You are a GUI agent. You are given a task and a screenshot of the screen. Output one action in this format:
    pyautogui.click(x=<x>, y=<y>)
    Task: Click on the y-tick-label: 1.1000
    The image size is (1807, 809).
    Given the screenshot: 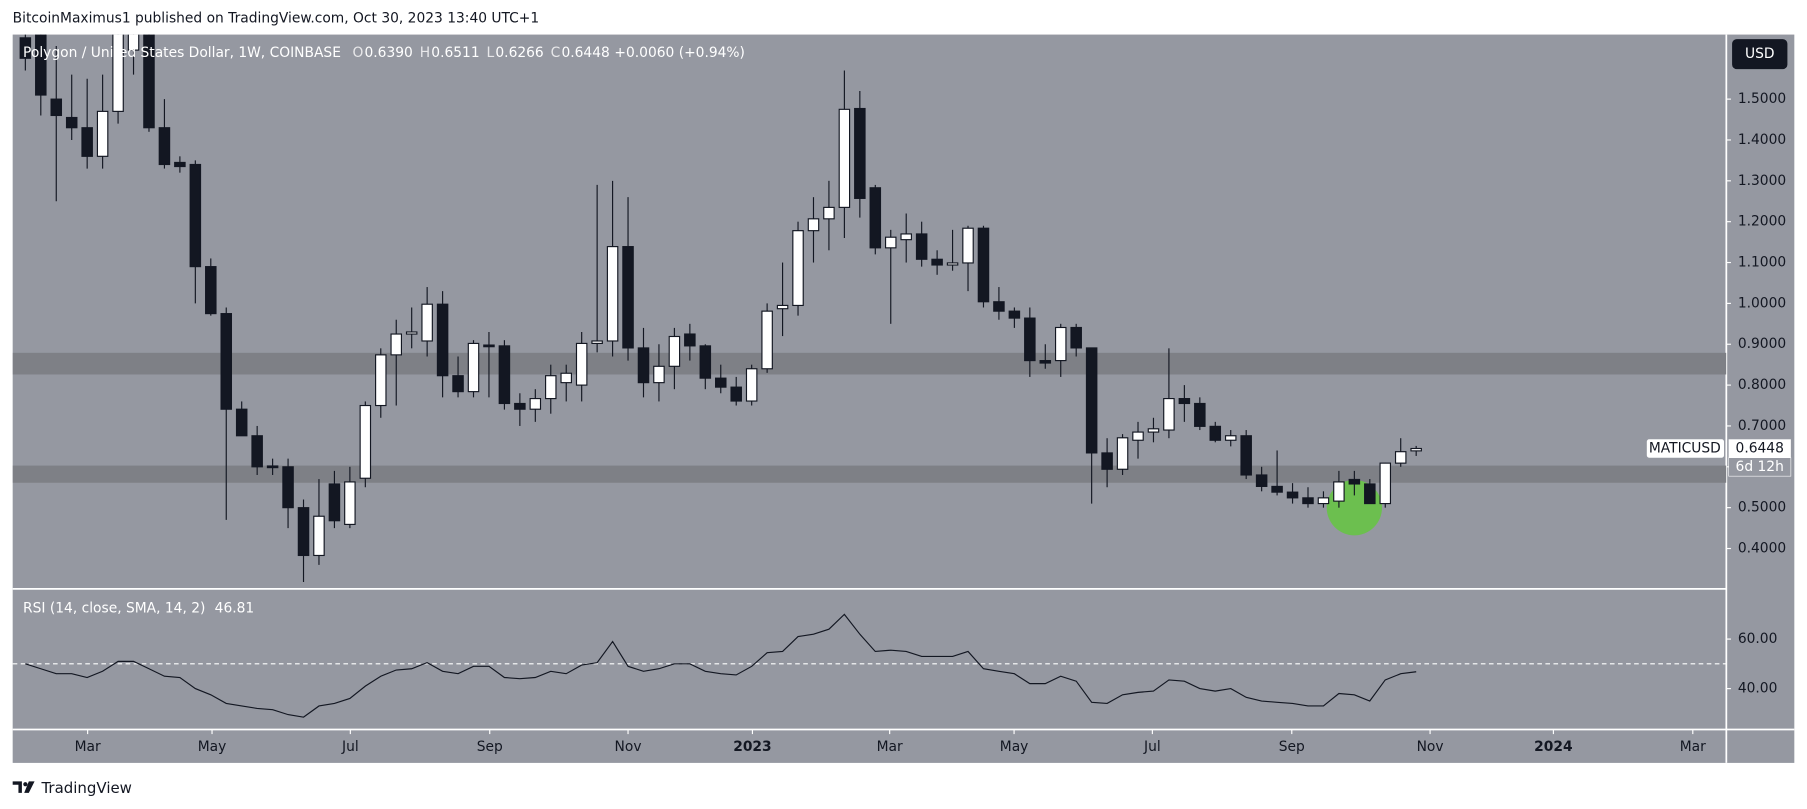 What is the action you would take?
    pyautogui.click(x=1762, y=263)
    